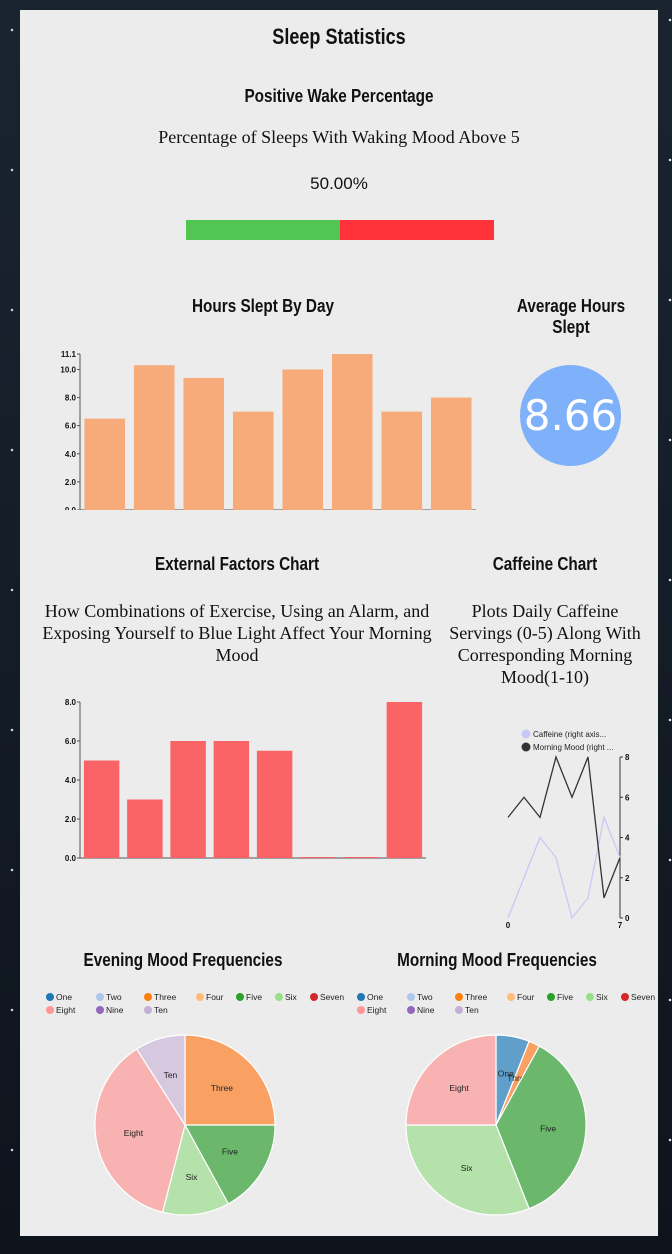 Image resolution: width=672 pixels, height=1254 pixels. I want to click on external-bar-chart: 0.0 2.0 4.0 6.0 8.0, so click(245, 780).